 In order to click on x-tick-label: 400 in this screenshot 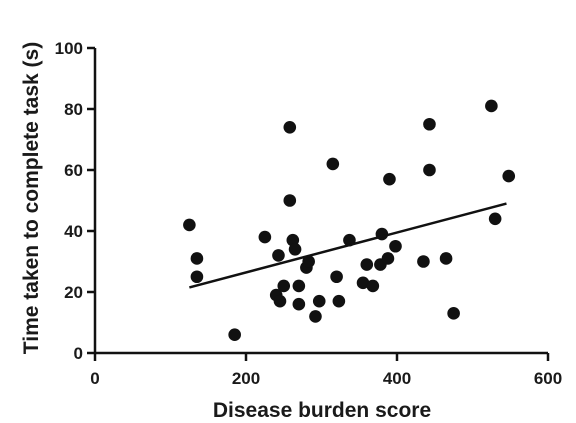, I will do `click(397, 378)`.